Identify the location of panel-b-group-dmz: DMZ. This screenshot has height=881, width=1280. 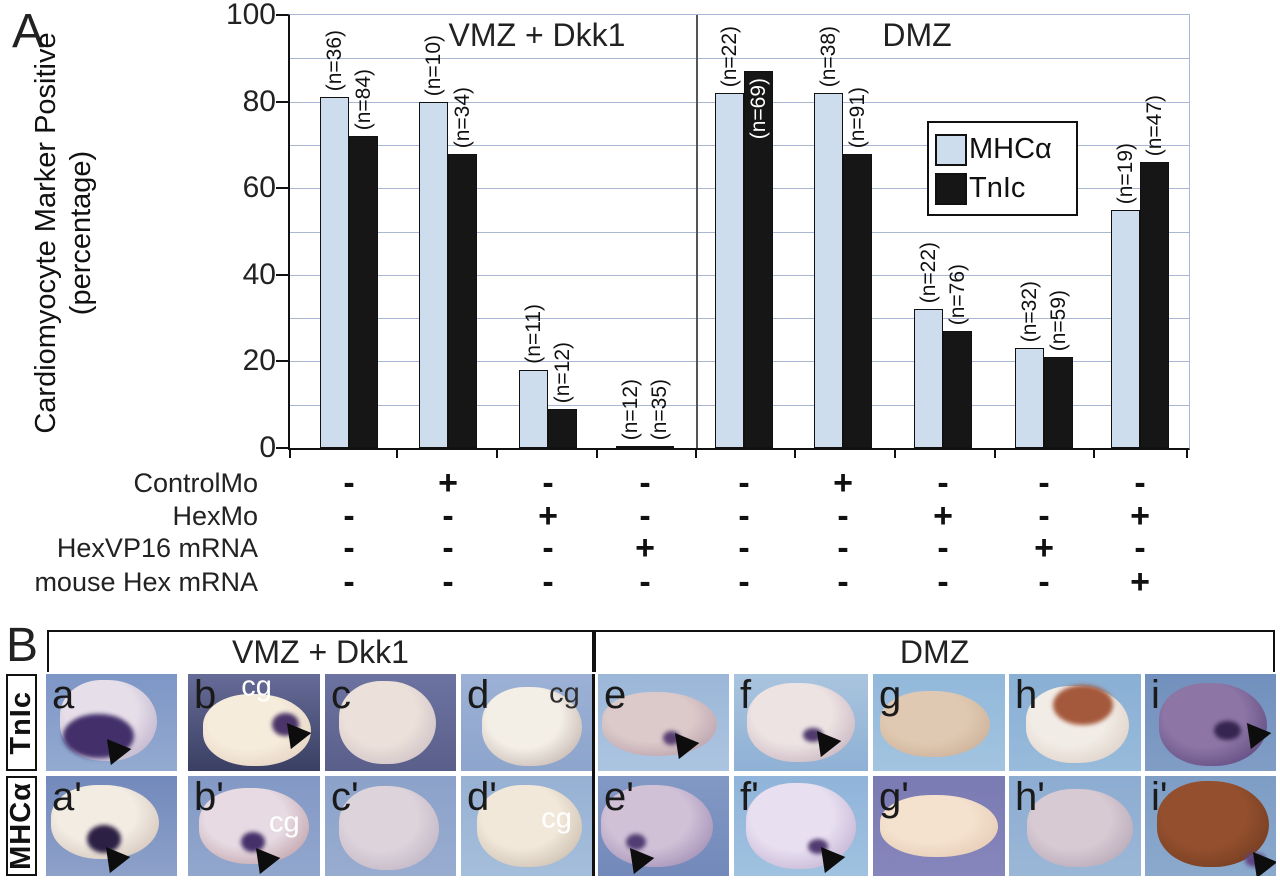
(934, 651).